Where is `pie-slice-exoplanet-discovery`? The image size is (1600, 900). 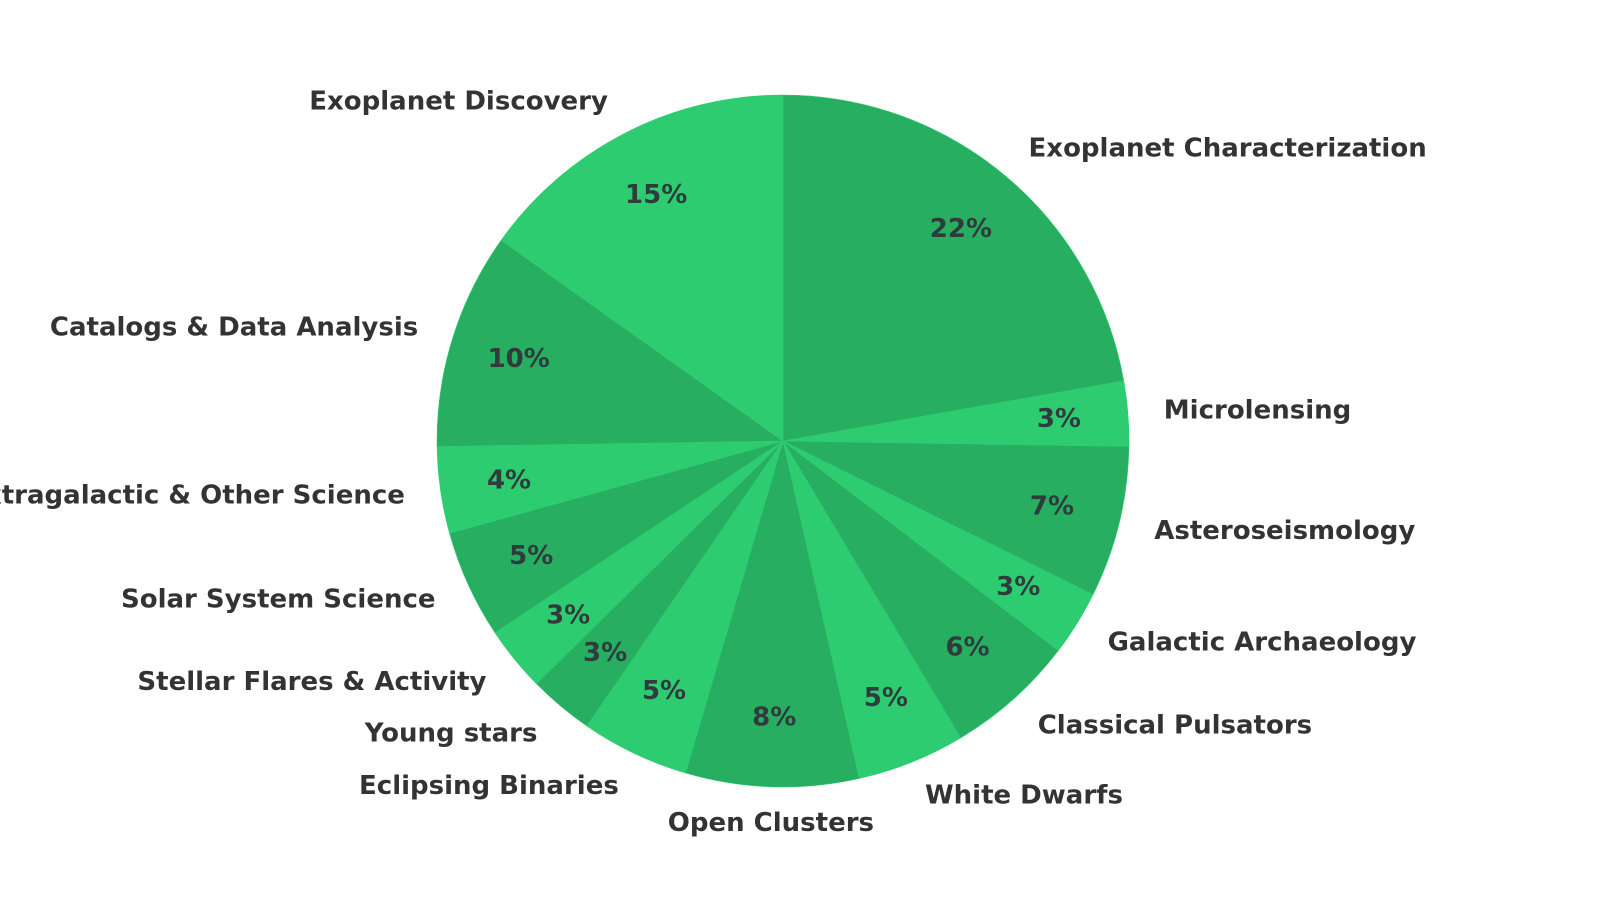 pie-slice-exoplanet-discovery is located at coordinates (642, 268).